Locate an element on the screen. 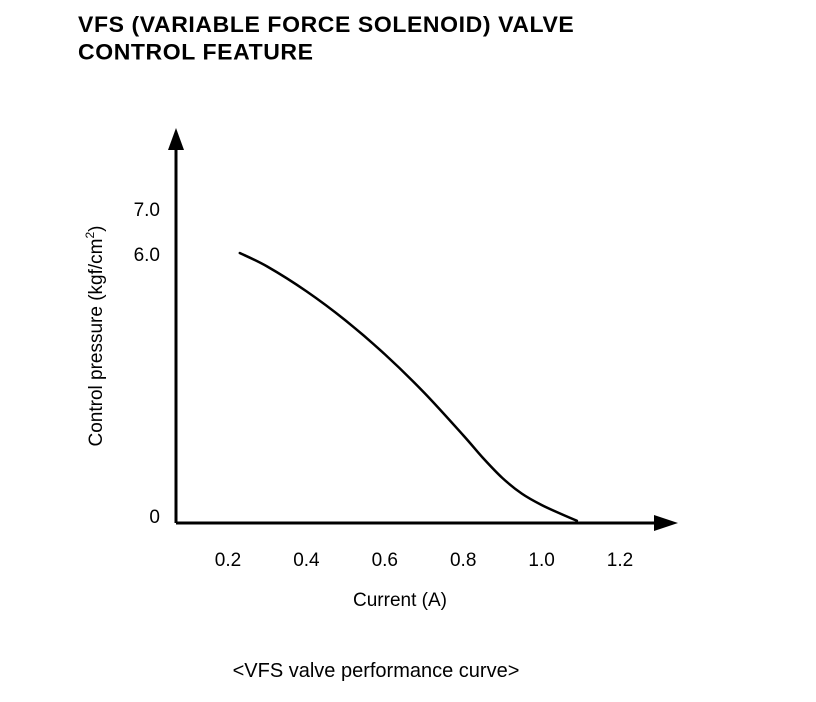  x-axis-arrow is located at coordinates (666, 523).